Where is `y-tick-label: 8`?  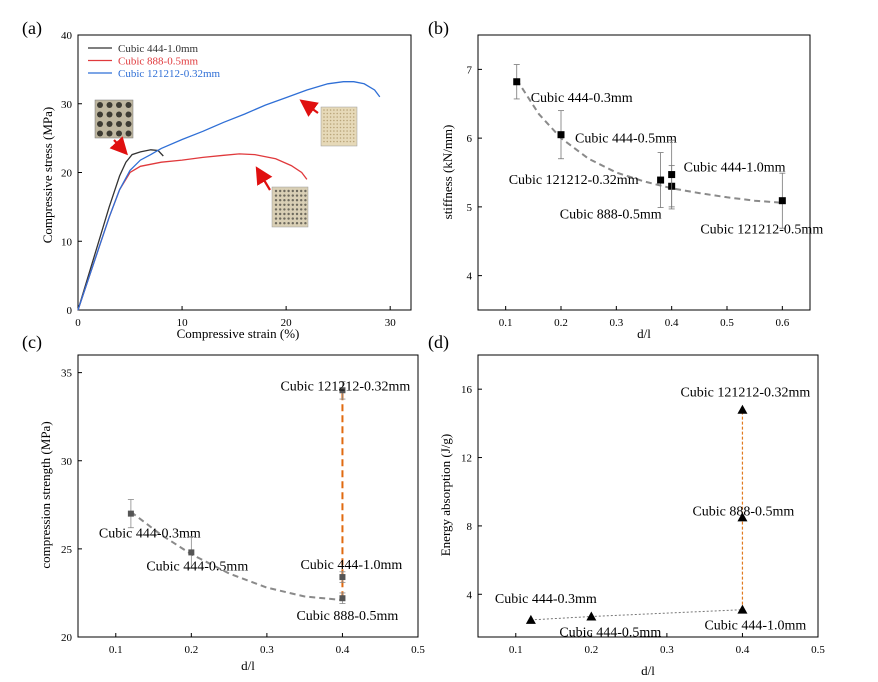
y-tick-label: 8 is located at coordinates (470, 527).